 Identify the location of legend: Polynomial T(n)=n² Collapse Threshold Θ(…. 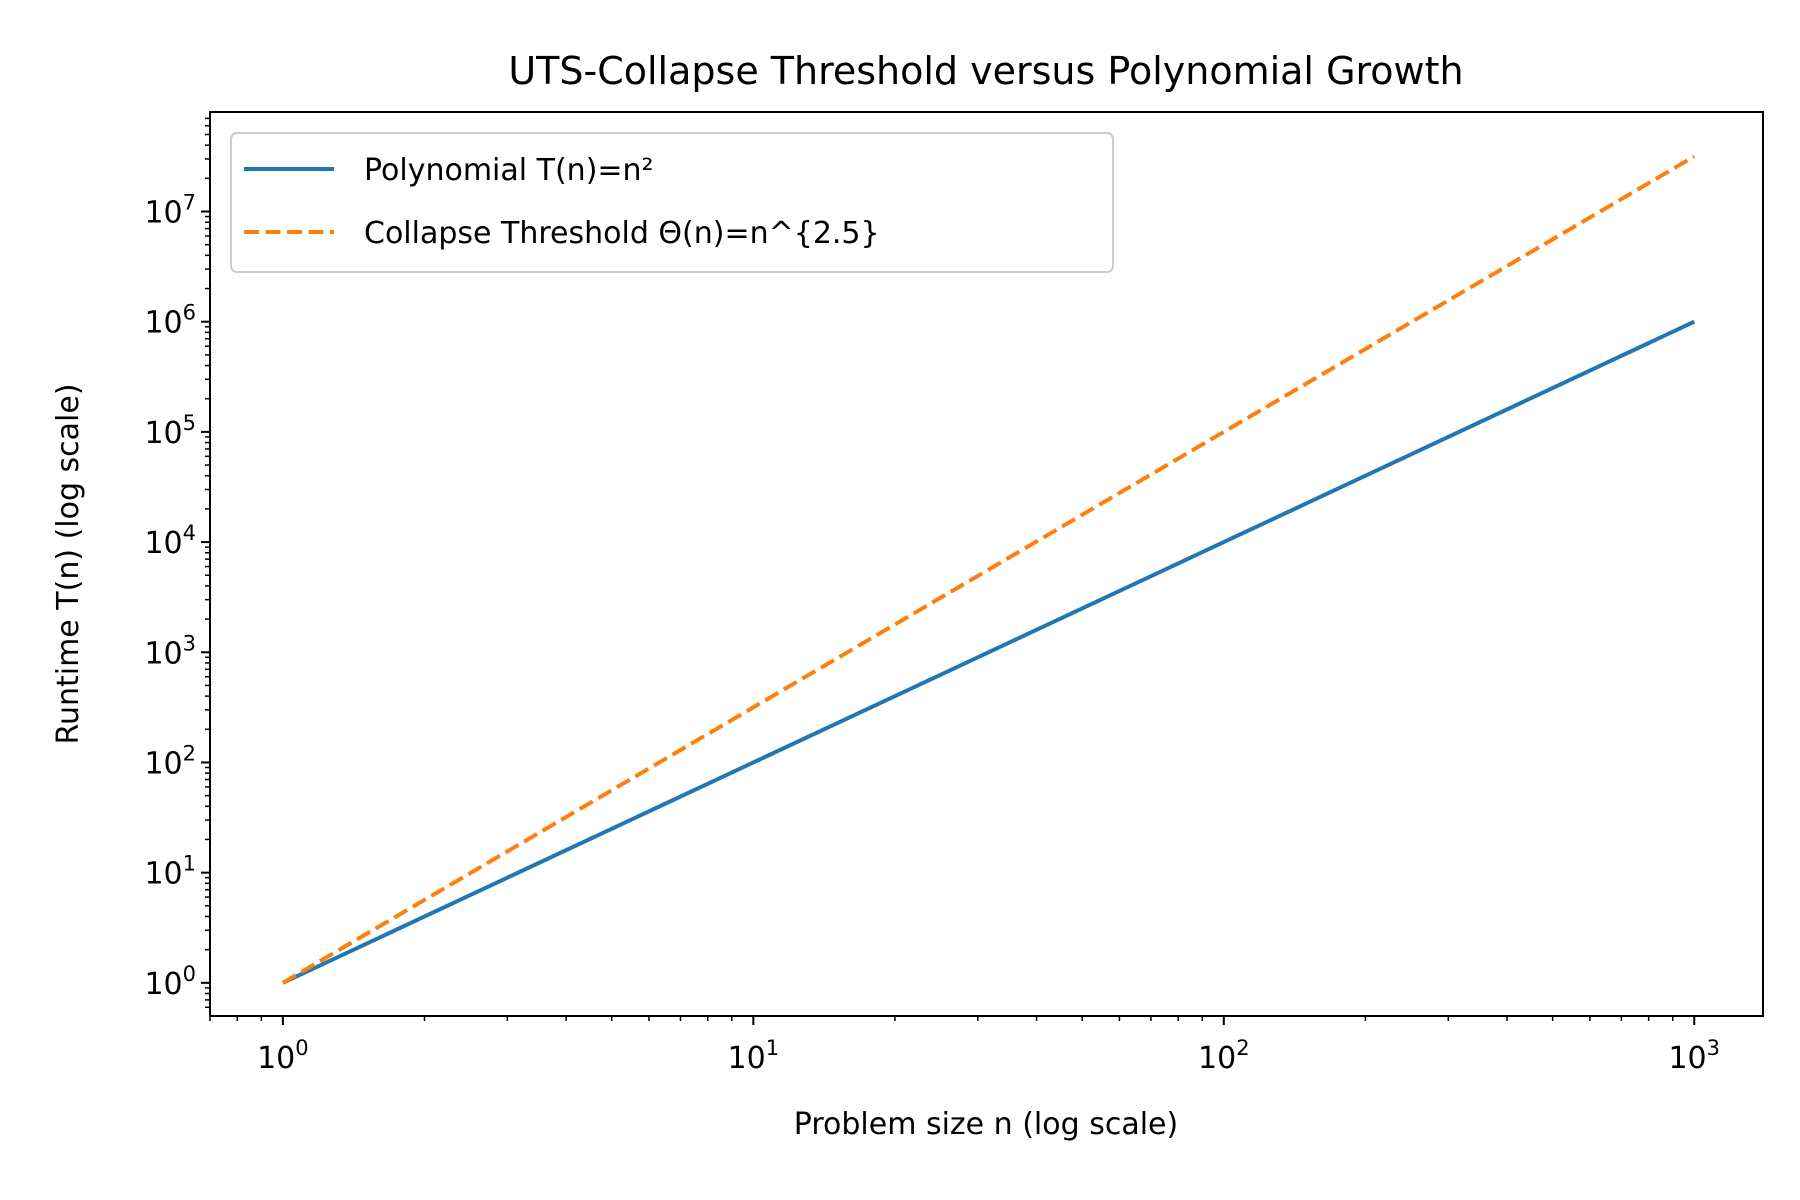
(672, 202).